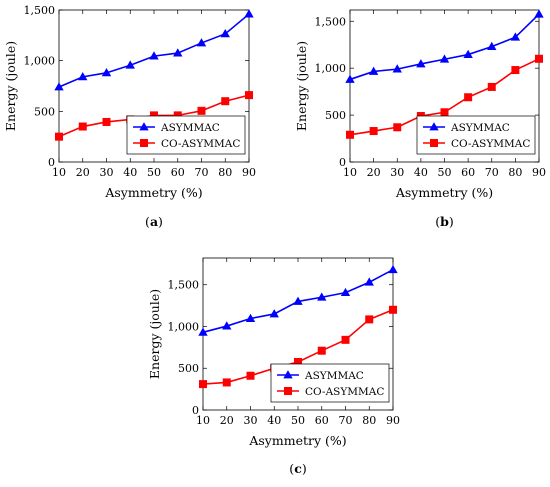 The image size is (550, 487). I want to click on caption-letter: c, so click(298, 468).